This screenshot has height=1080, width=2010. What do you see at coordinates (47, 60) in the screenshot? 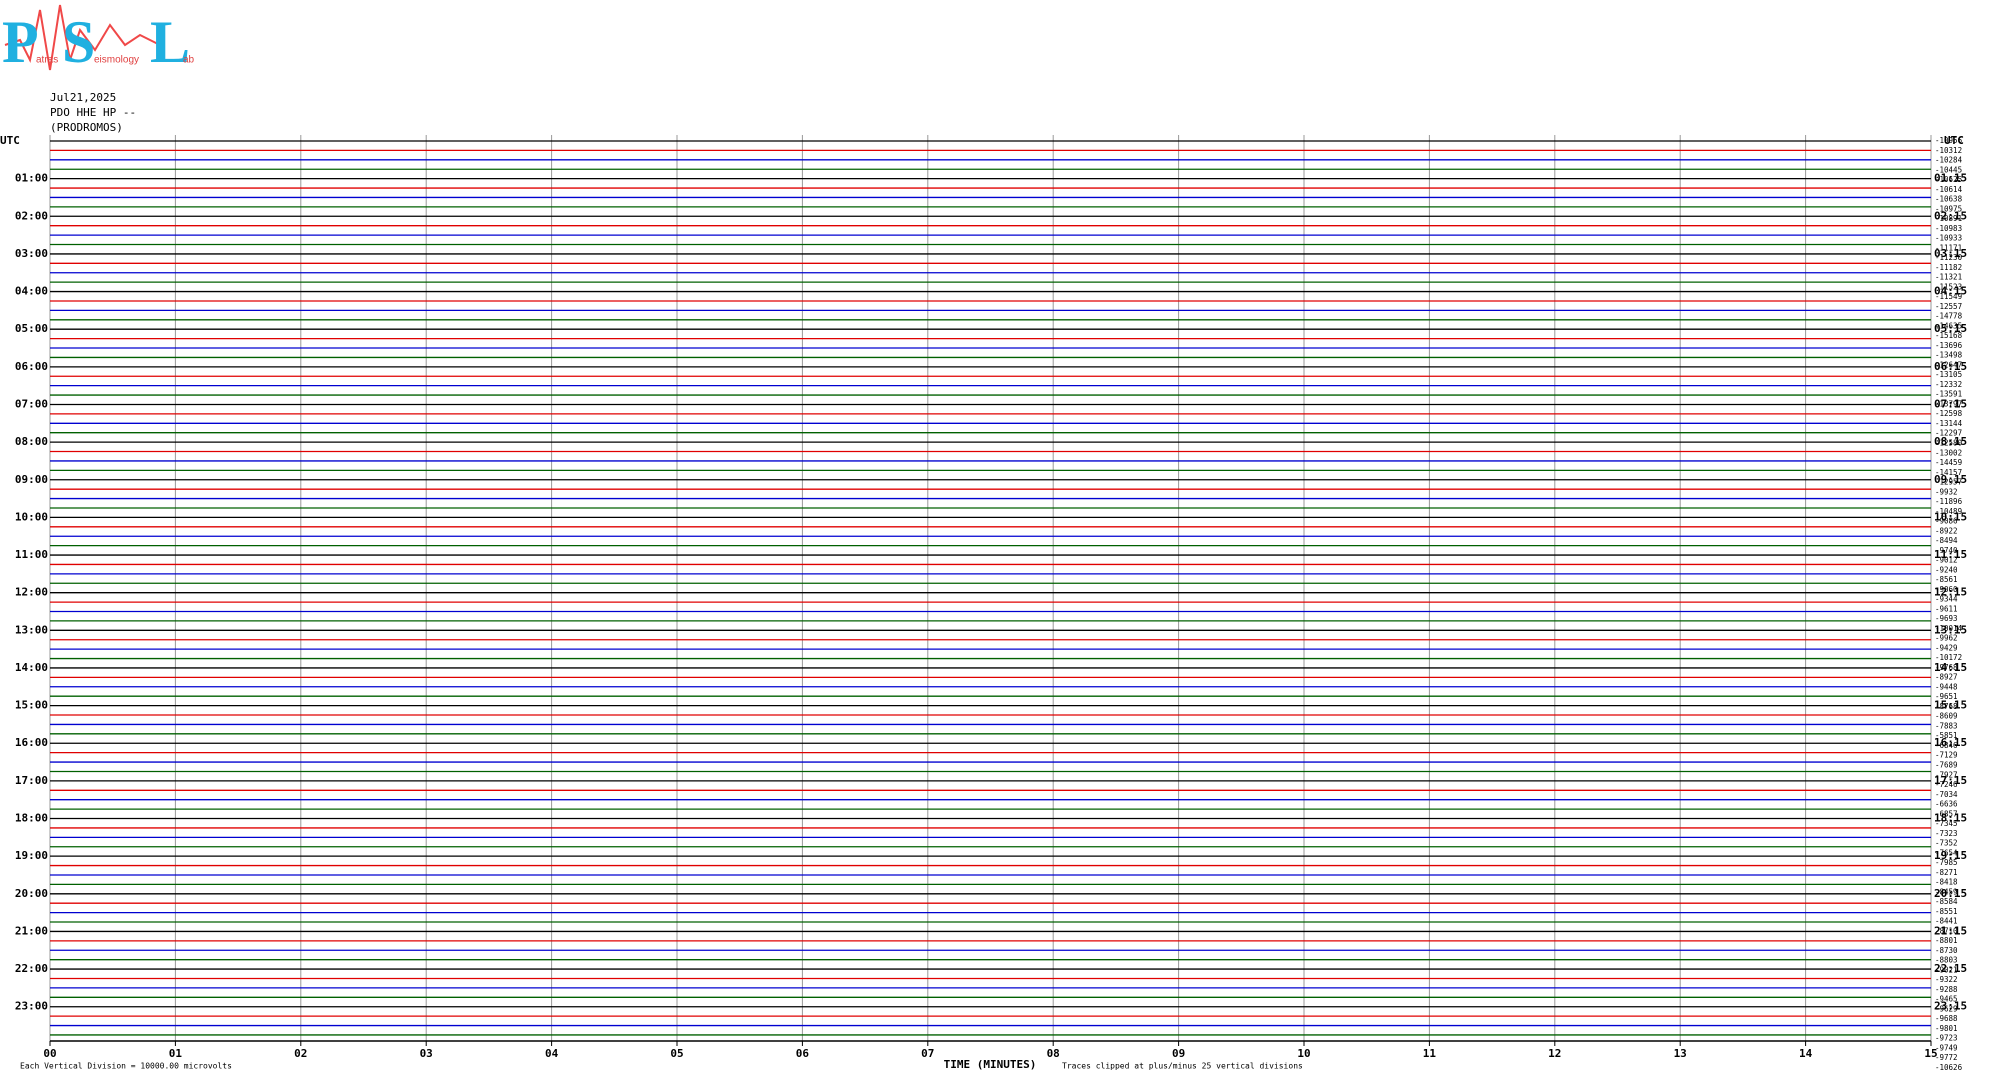
I see `logo-word: atras` at bounding box center [47, 60].